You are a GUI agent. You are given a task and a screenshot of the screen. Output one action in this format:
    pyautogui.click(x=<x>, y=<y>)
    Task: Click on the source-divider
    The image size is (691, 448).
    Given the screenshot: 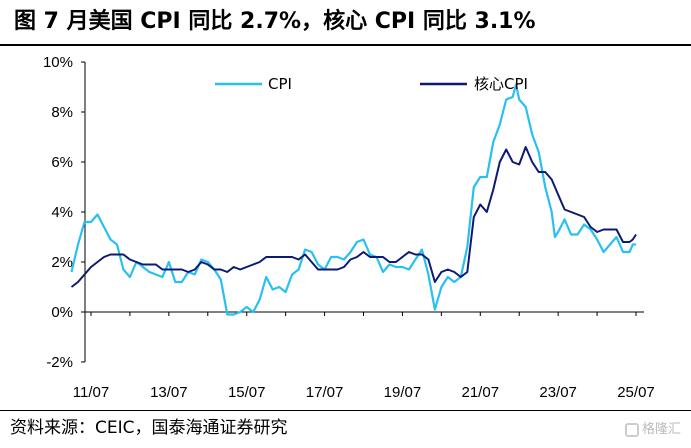 What is the action you would take?
    pyautogui.click(x=345, y=410)
    